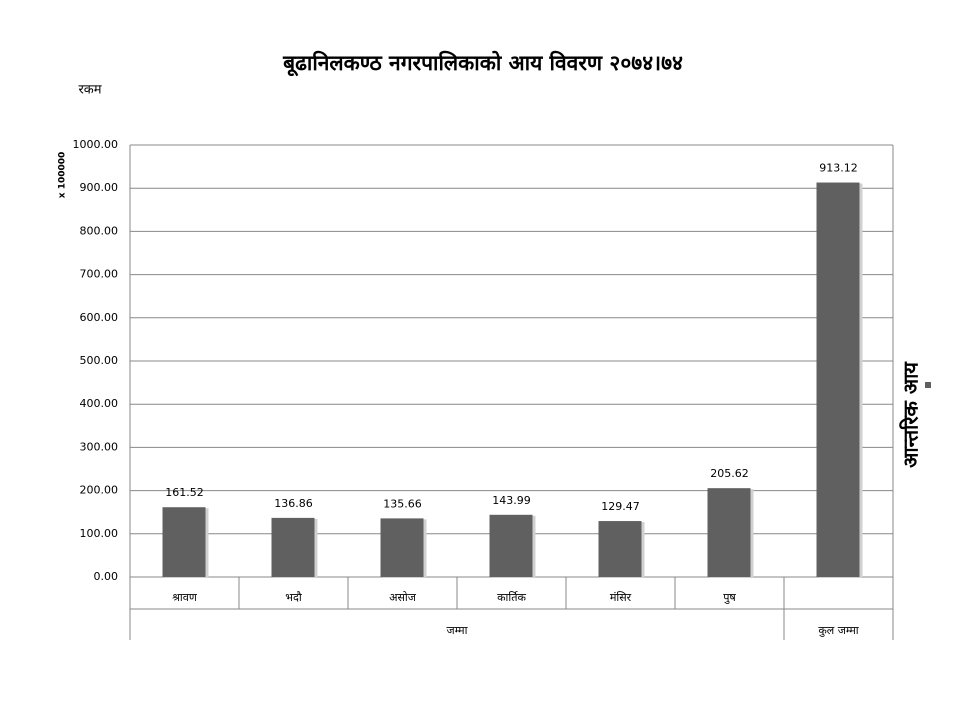  Describe the element at coordinates (838, 630) in the screenshot. I see `group-label: कुल जम्मा` at that location.